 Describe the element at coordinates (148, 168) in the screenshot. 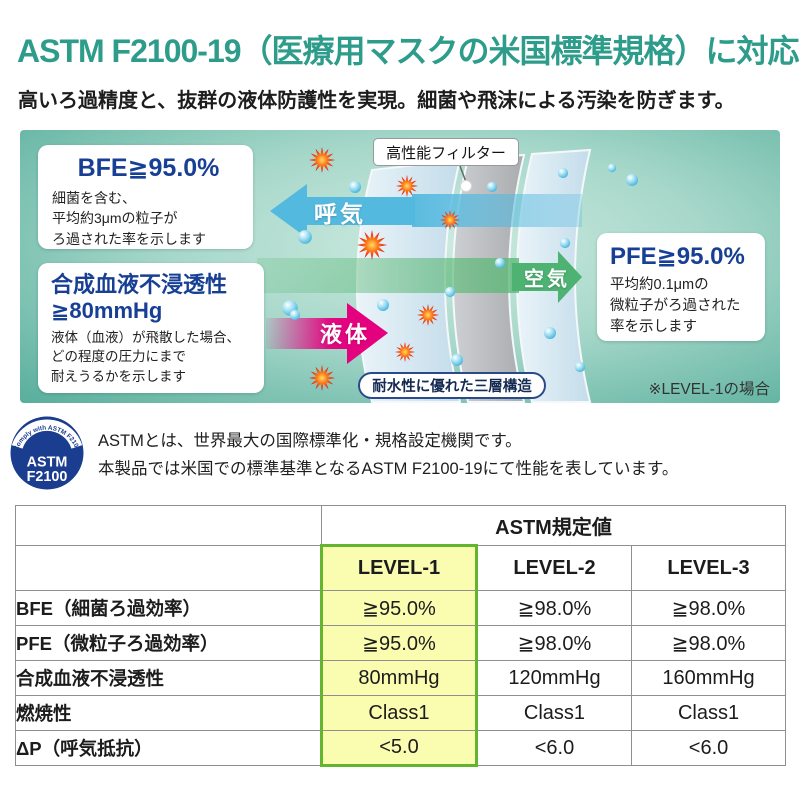

I see `bfe-title: BFE≧95.0%` at that location.